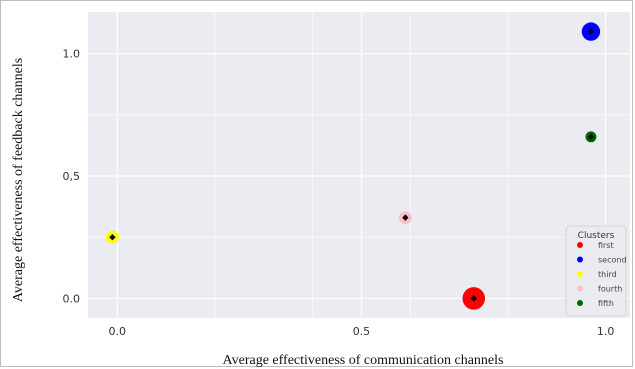 This screenshot has height=369, width=635. I want to click on legend-label-second: second, so click(612, 260).